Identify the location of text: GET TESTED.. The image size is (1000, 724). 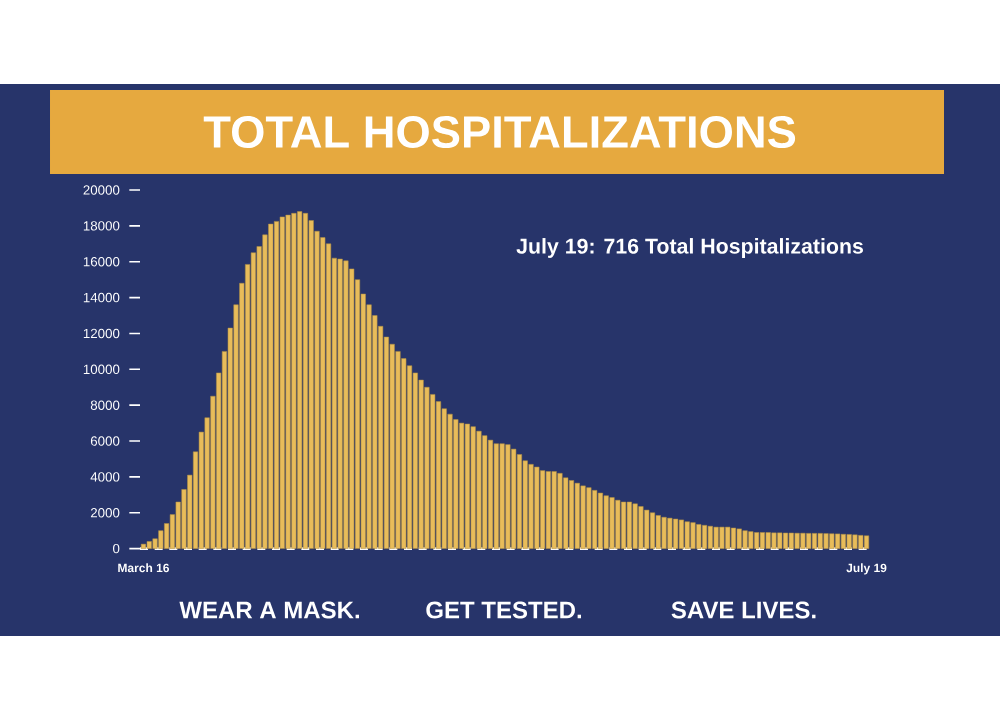
(504, 610).